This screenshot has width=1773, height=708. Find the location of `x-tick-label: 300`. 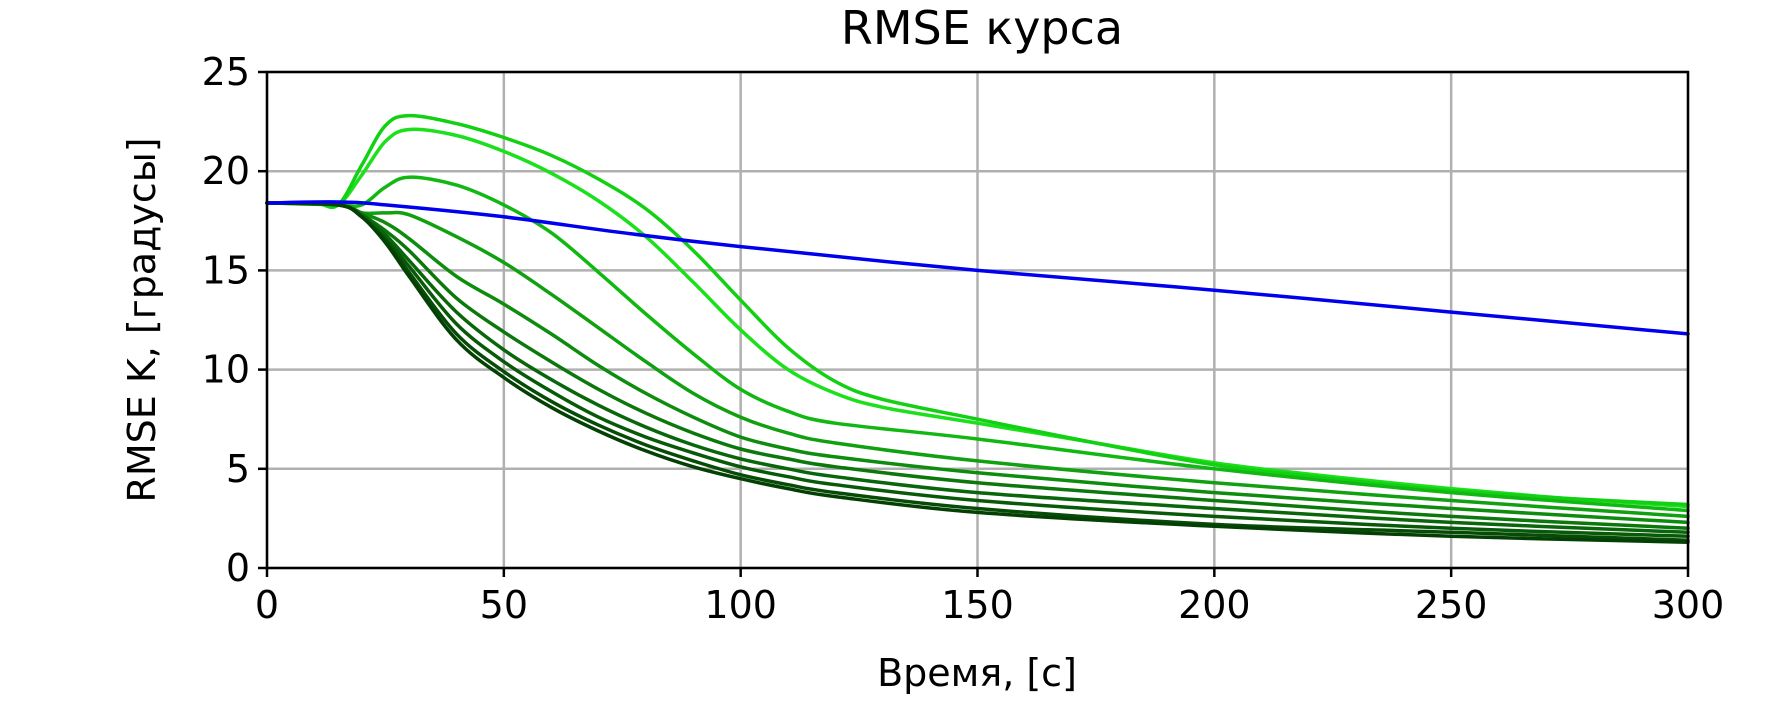

x-tick-label: 300 is located at coordinates (1688, 605).